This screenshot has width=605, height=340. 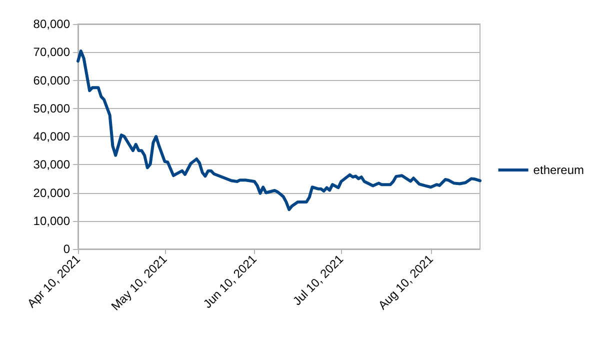 I want to click on y-tick-label: 40,000, so click(x=51, y=137).